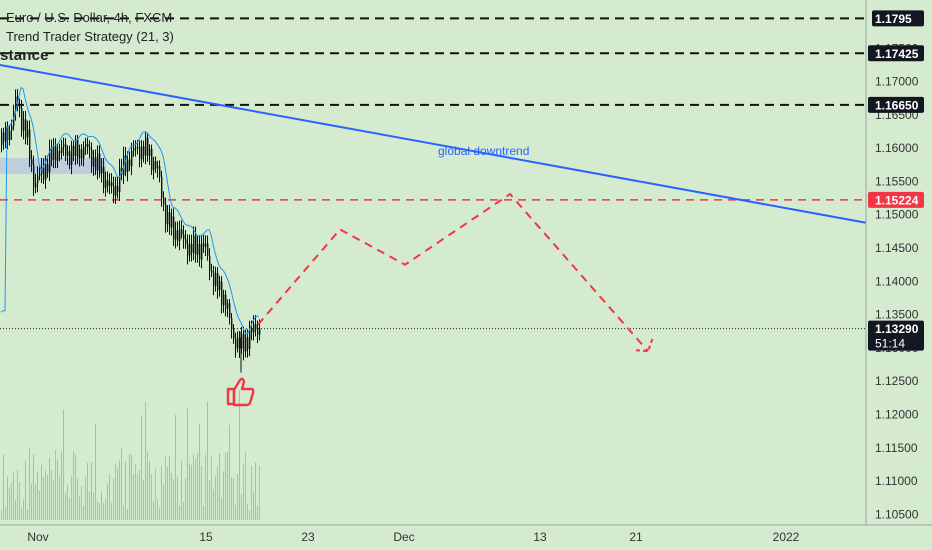 The width and height of the screenshot is (932, 550). What do you see at coordinates (893, 19) in the screenshot?
I see `price-tag-top-label: 1.1795` at bounding box center [893, 19].